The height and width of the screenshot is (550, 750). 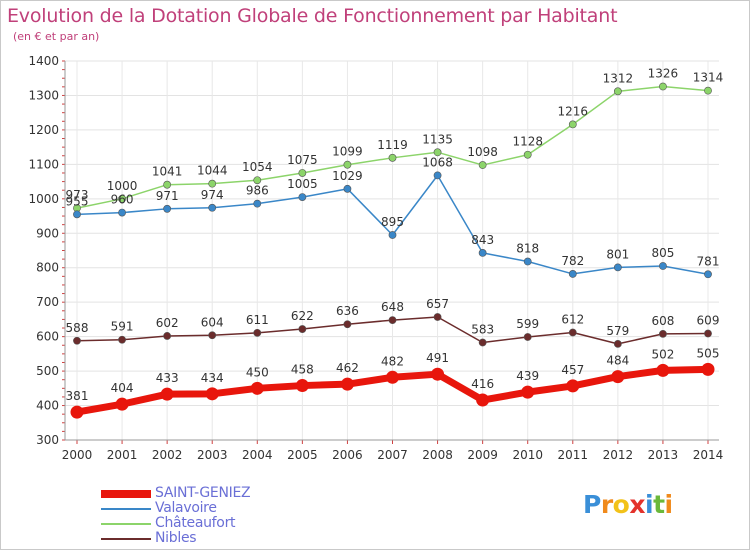 I want to click on data-label-nibles: 648, so click(x=392, y=307).